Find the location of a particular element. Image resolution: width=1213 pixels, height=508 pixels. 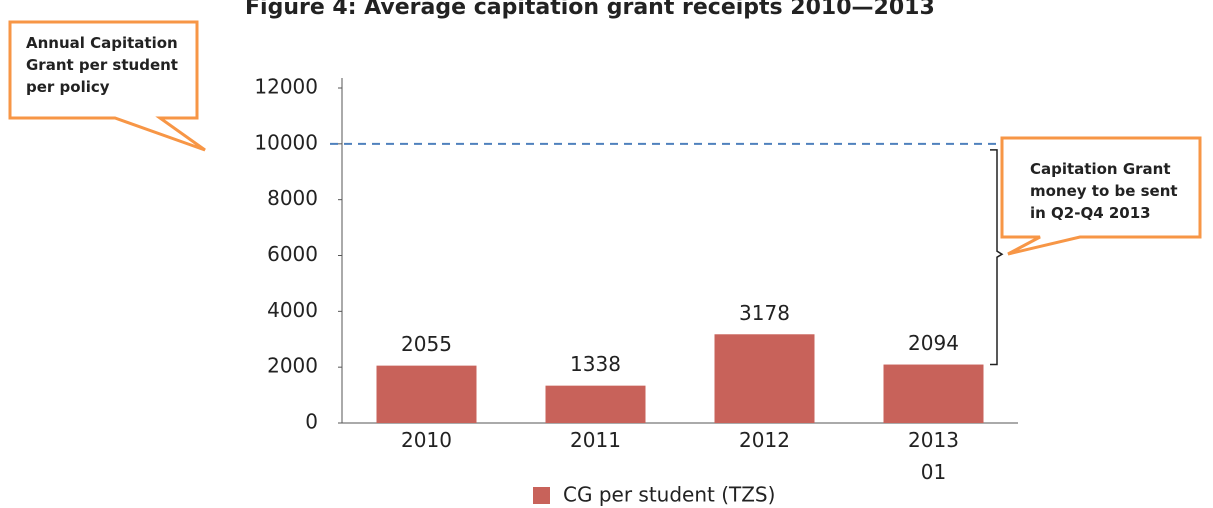

y-tick-label: 10000 is located at coordinates (286, 142).